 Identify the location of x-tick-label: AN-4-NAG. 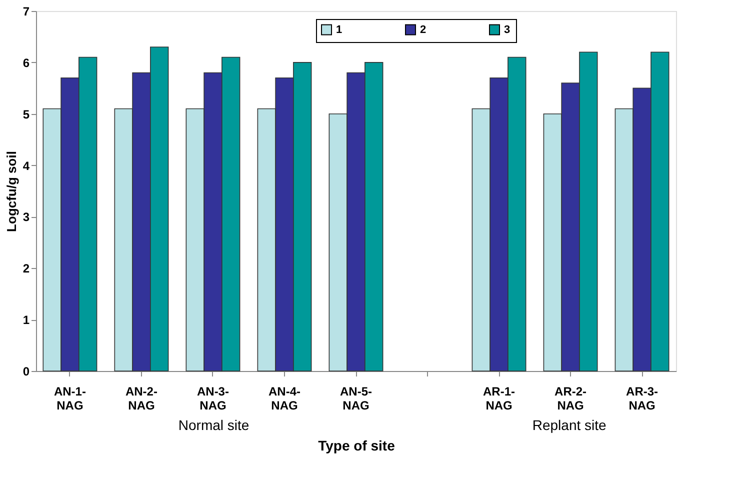
(284, 398).